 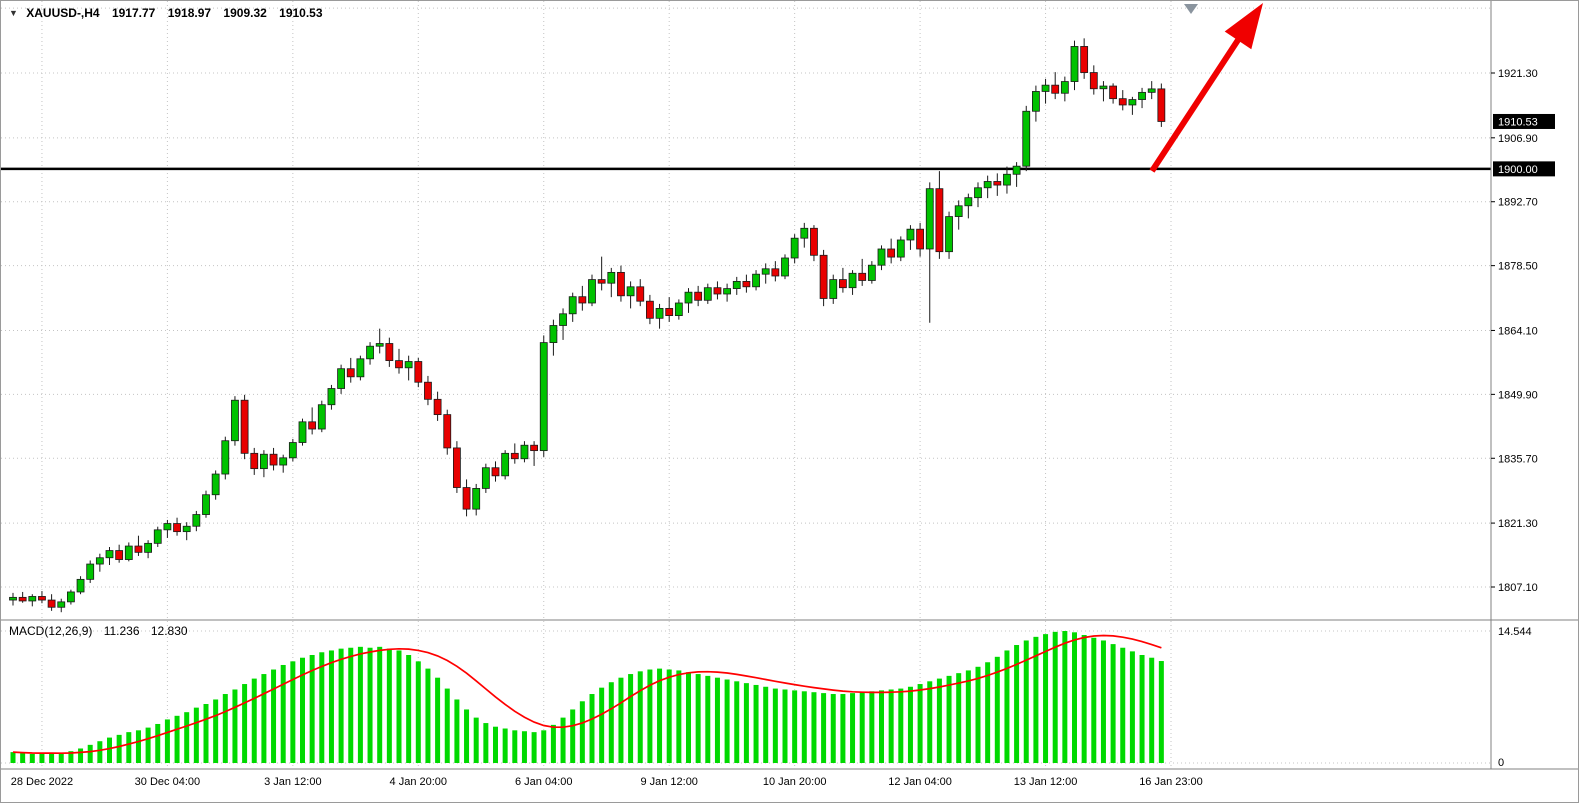 What do you see at coordinates (1518, 395) in the screenshot?
I see `price-axis-label: 1849.90` at bounding box center [1518, 395].